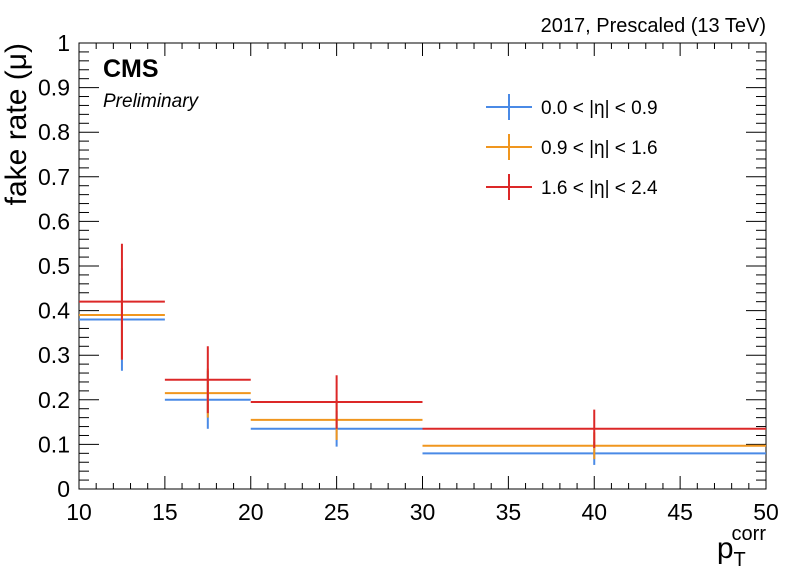 This screenshot has width=796, height=572. I want to click on x-tick-label: 25, so click(337, 512).